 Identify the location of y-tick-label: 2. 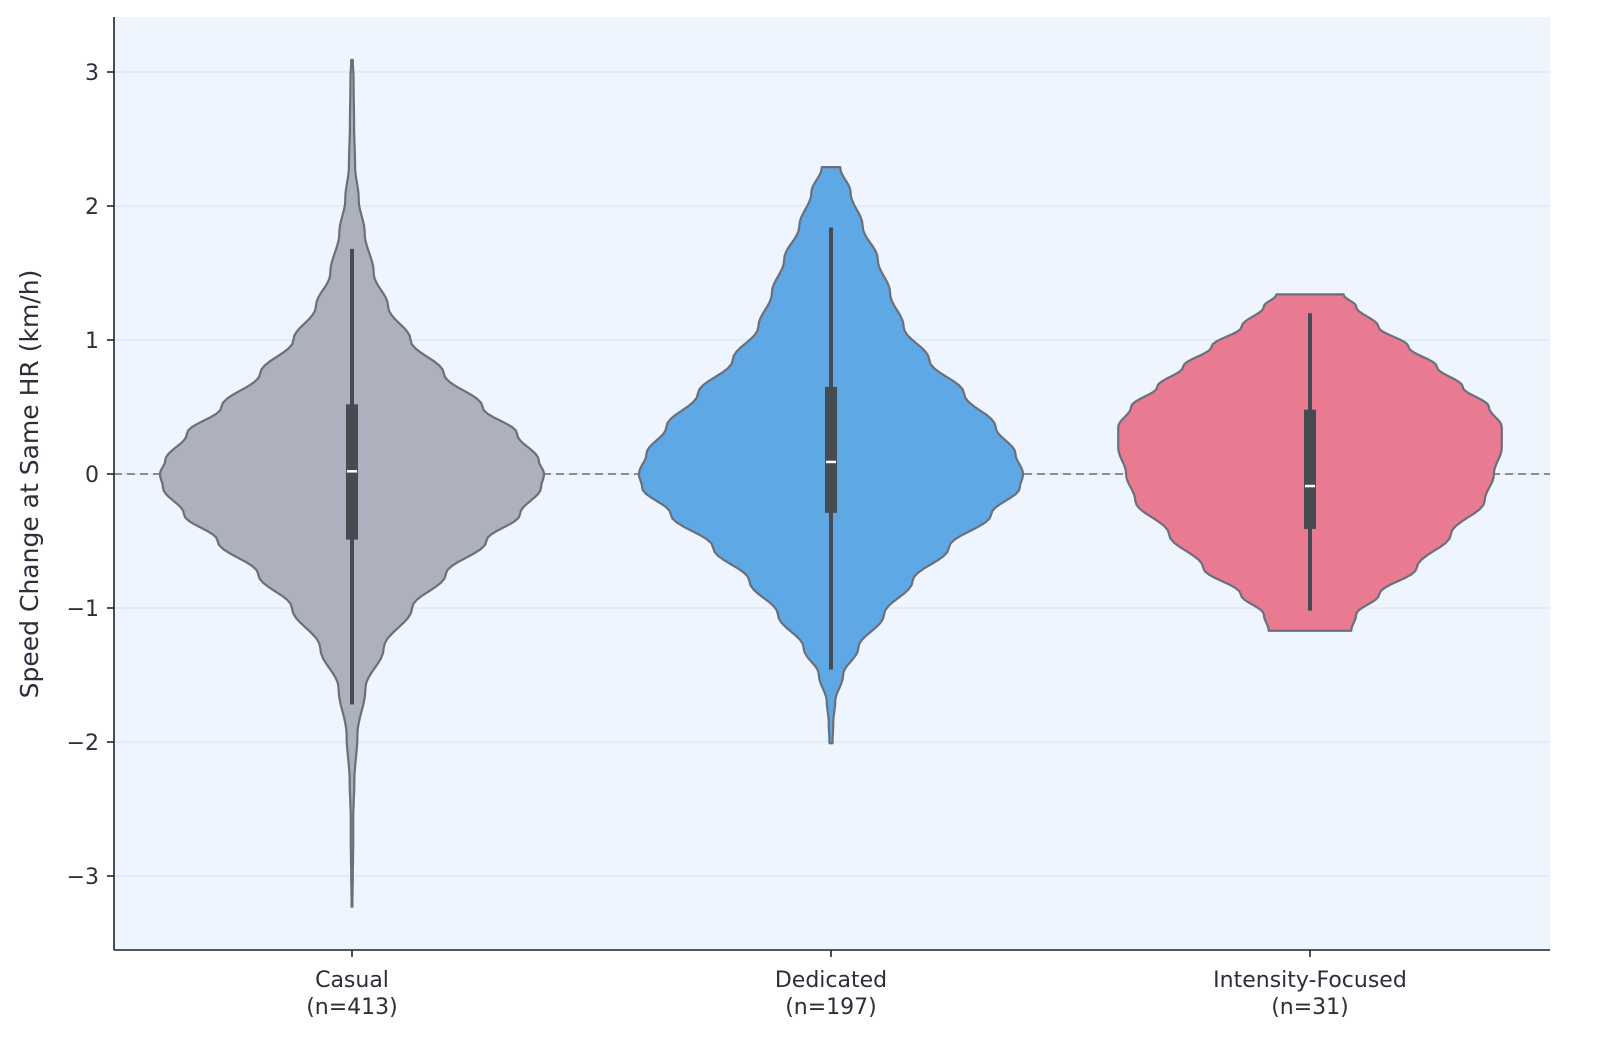
(92, 207).